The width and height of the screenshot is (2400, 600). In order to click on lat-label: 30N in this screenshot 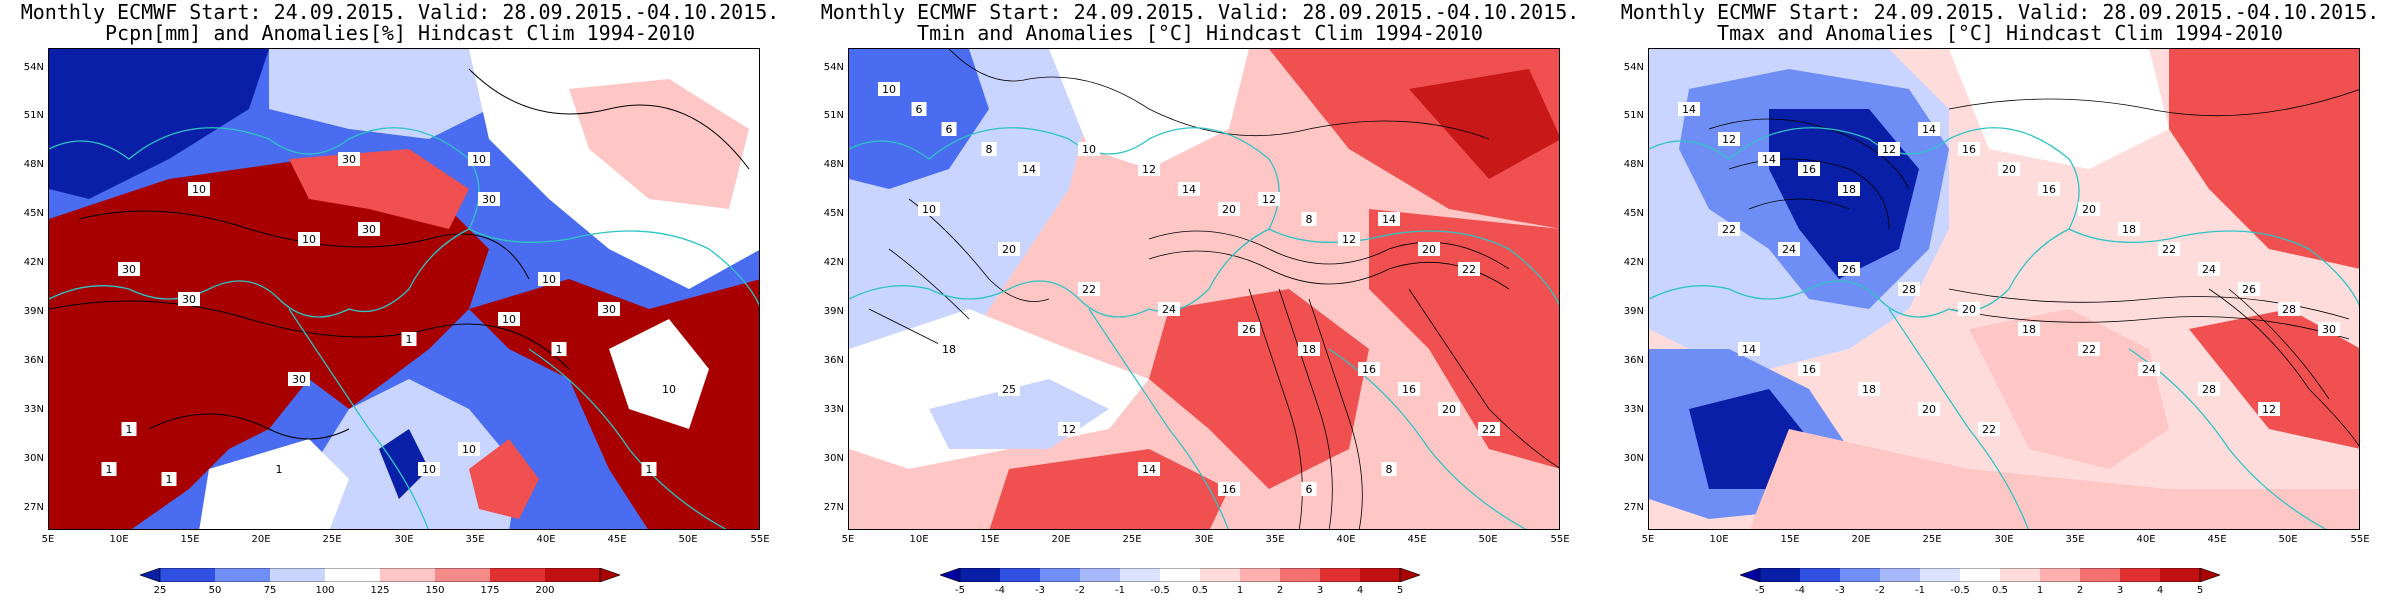, I will do `click(833, 458)`.